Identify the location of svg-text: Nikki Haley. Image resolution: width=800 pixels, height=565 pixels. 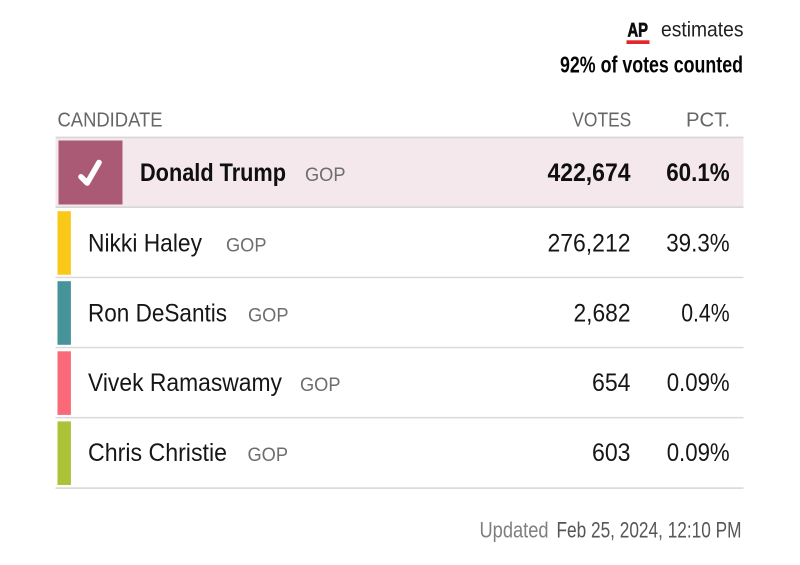
(145, 244).